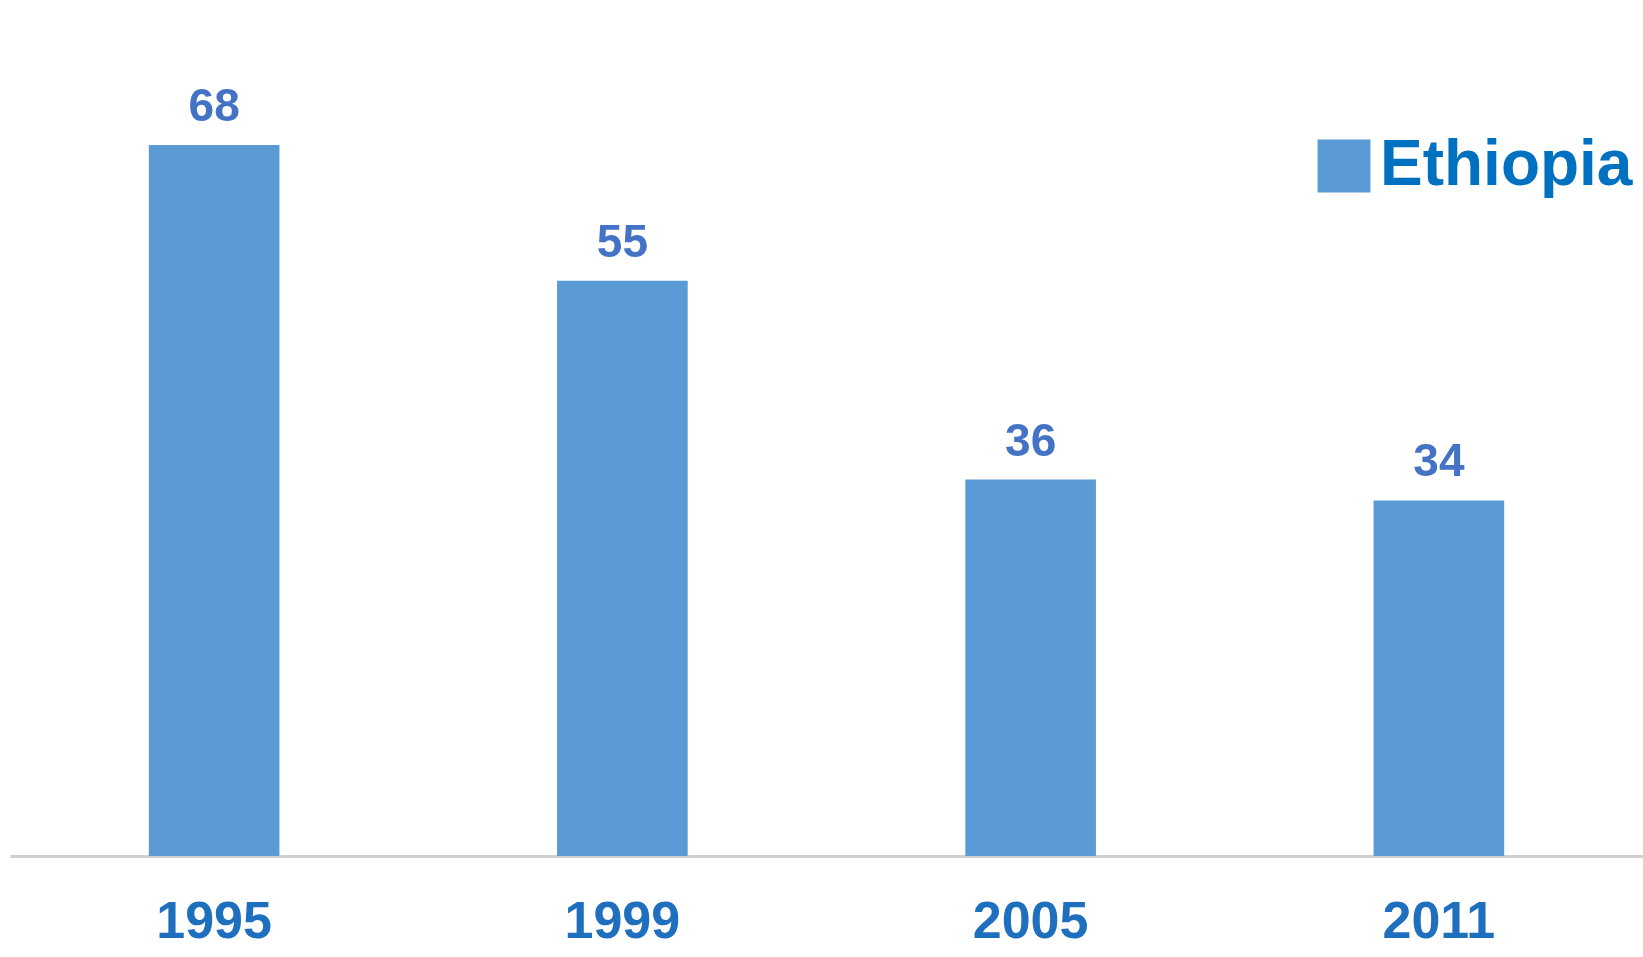 This screenshot has height=957, width=1643. I want to click on legend-label: Ethiopia, so click(1506, 163).